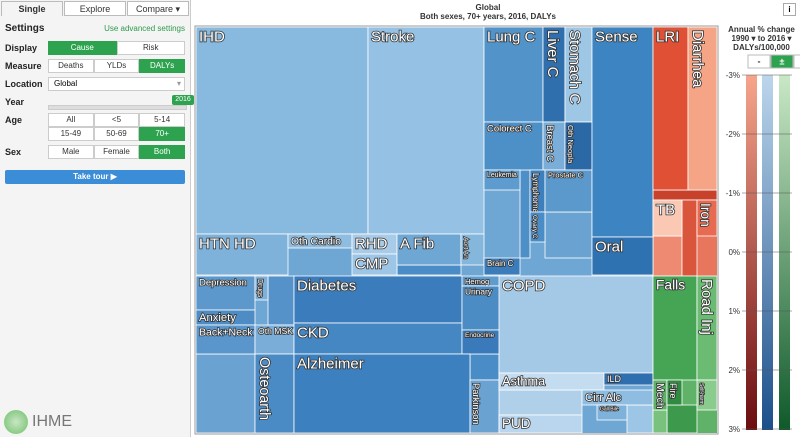 The image size is (800, 437). Describe the element at coordinates (71, 120) in the screenshot. I see `age-option: All` at that location.